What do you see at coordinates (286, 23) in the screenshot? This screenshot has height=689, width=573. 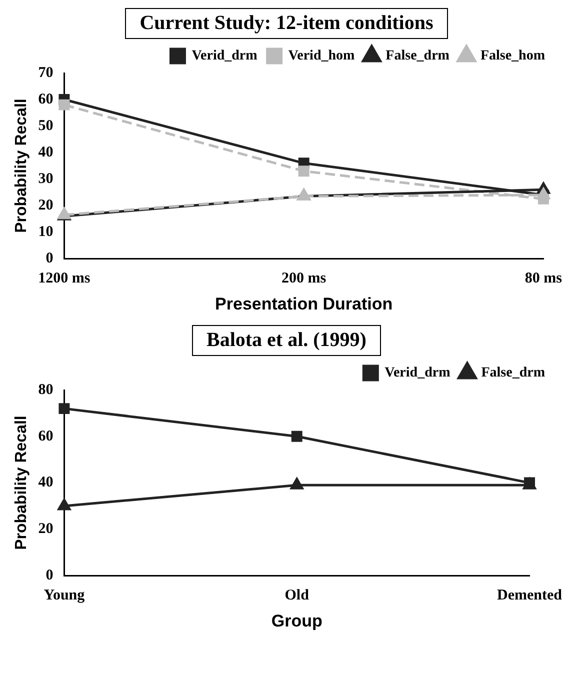 I see `chart-title: Current Study: 12-item conditions` at bounding box center [286, 23].